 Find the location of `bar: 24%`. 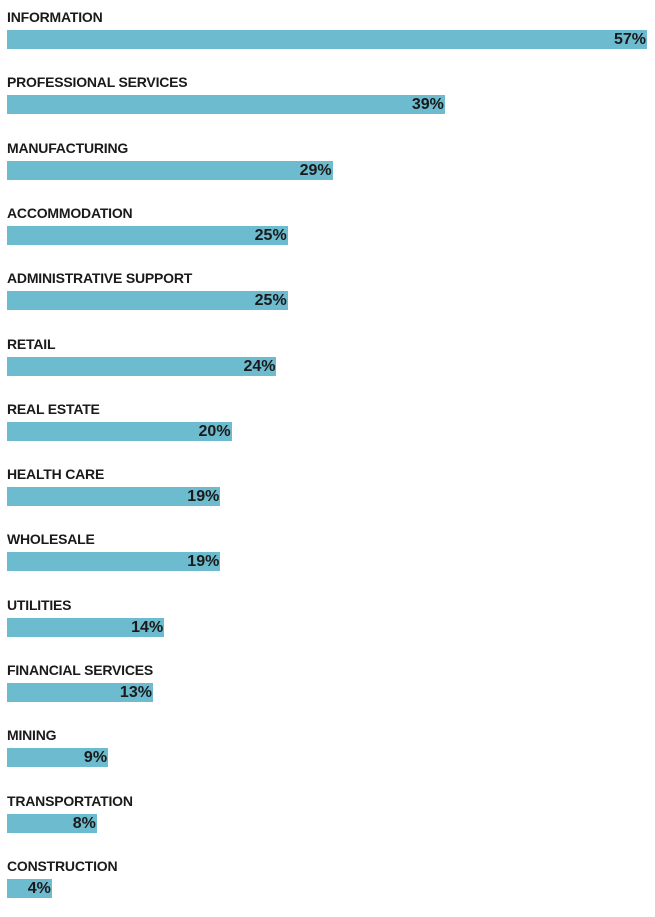

bar: 24% is located at coordinates (142, 366).